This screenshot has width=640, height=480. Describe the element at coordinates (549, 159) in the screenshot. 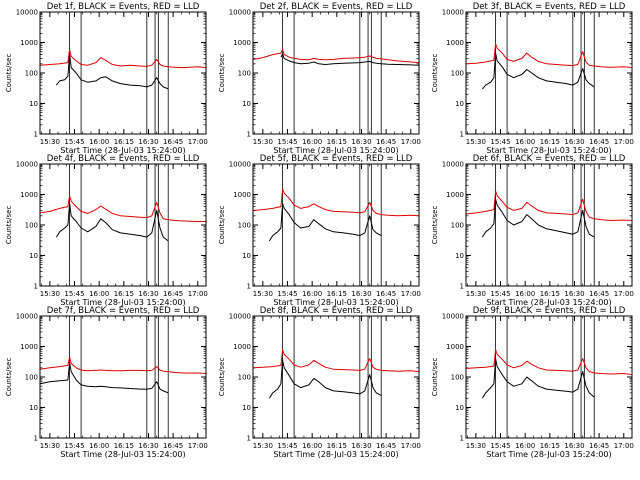

I see `chart-title: Det 6f, BLACK = Events, RED = LLD` at that location.